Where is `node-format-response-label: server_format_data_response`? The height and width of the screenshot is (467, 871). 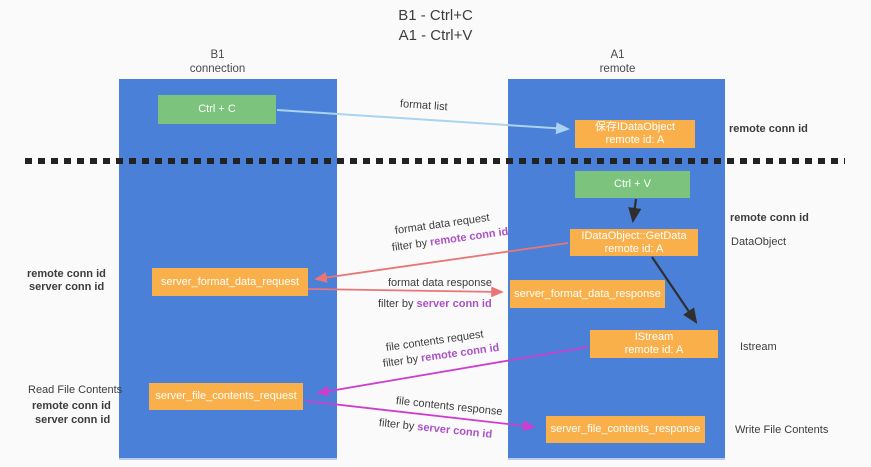
node-format-response-label: server_format_data_response is located at coordinates (587, 293).